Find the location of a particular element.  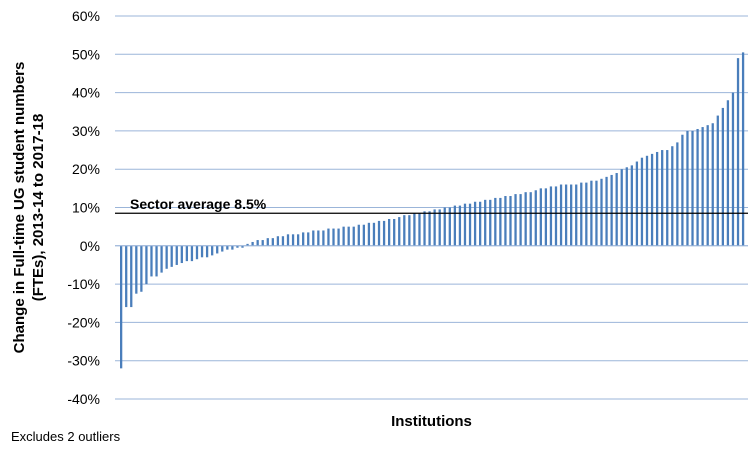

y-tick-label: -10% is located at coordinates (83, 284).